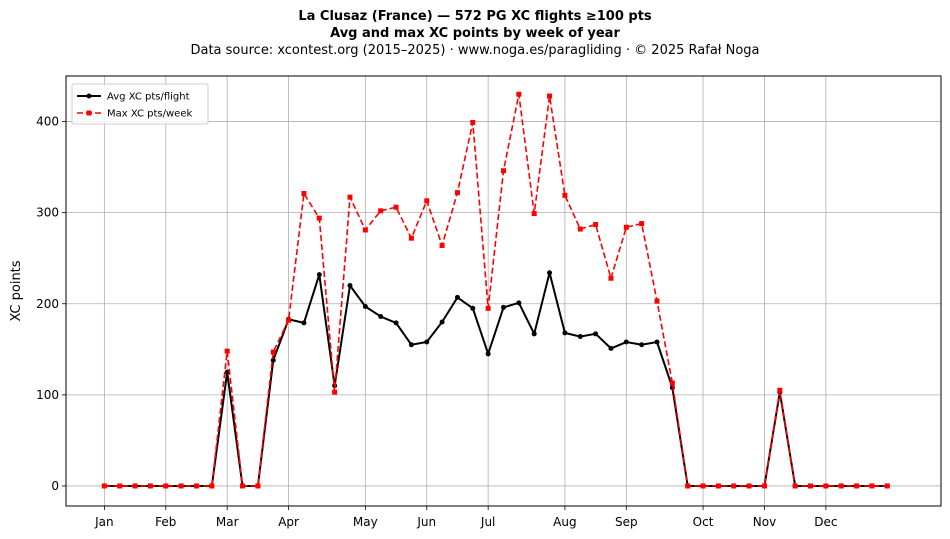 The height and width of the screenshot is (539, 950). I want to click on legend-label-0: Avg XC pts/flight, so click(148, 97).